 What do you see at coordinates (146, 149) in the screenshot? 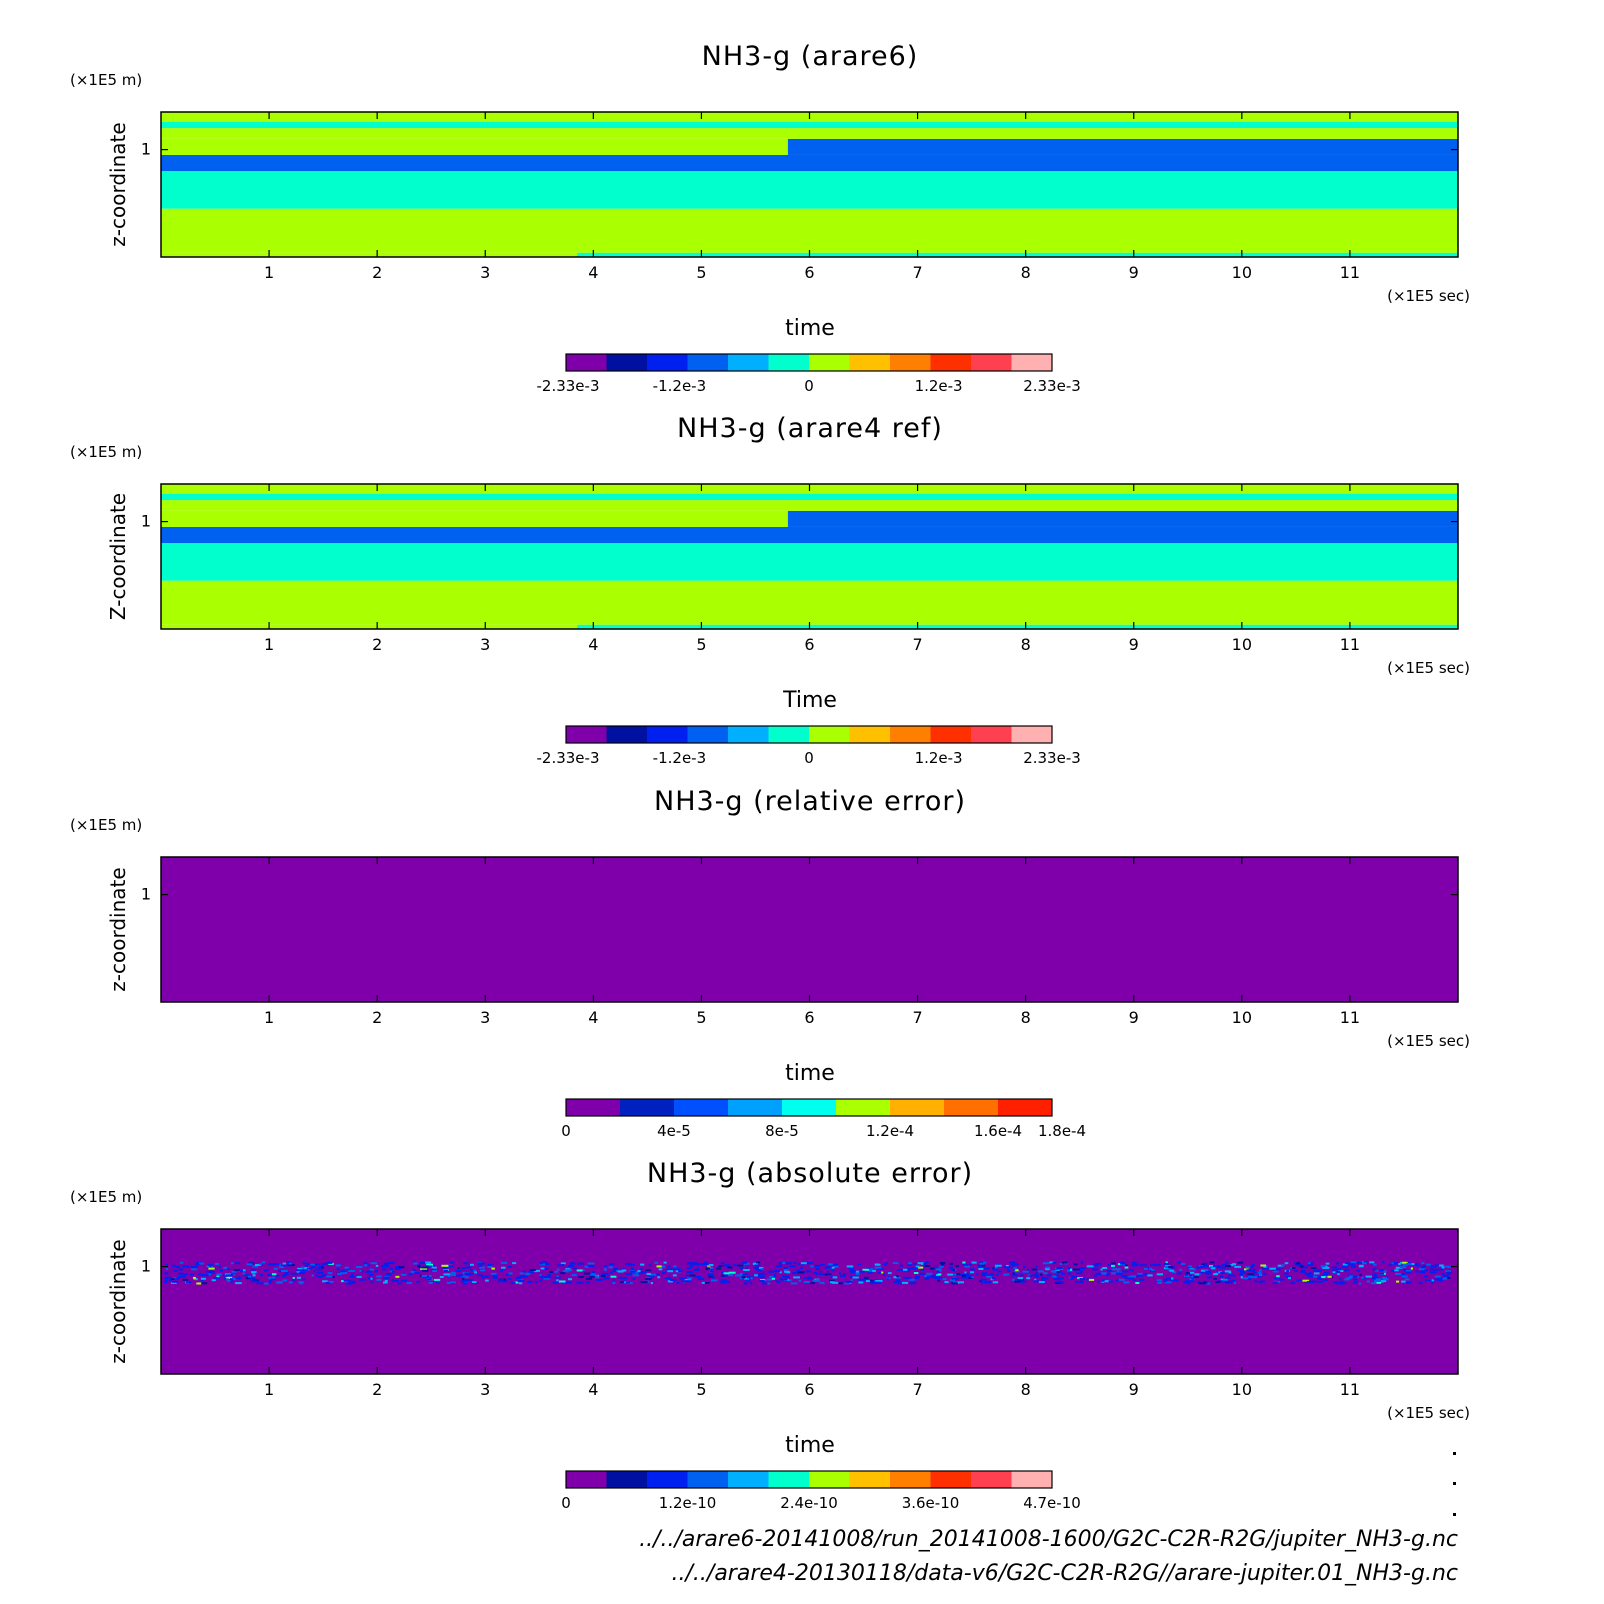
I see `y-tick-label: 1` at bounding box center [146, 149].